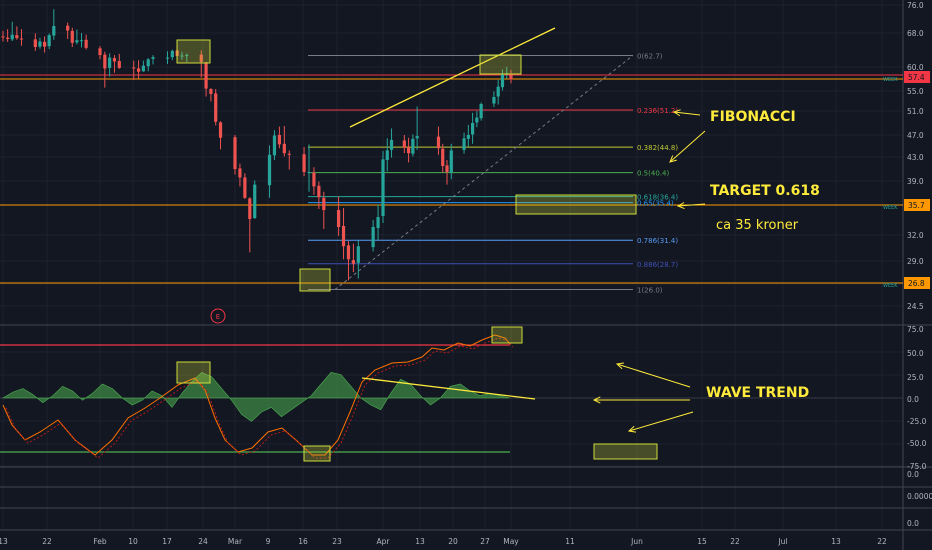 Image resolution: width=932 pixels, height=550 pixels. Describe the element at coordinates (765, 191) in the screenshot. I see `annotation-target: TARGET 0.618` at that location.